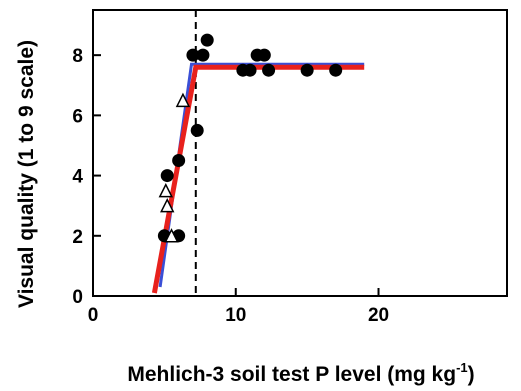  What do you see at coordinates (77, 56) in the screenshot?
I see `y-tick-label: 8` at bounding box center [77, 56].